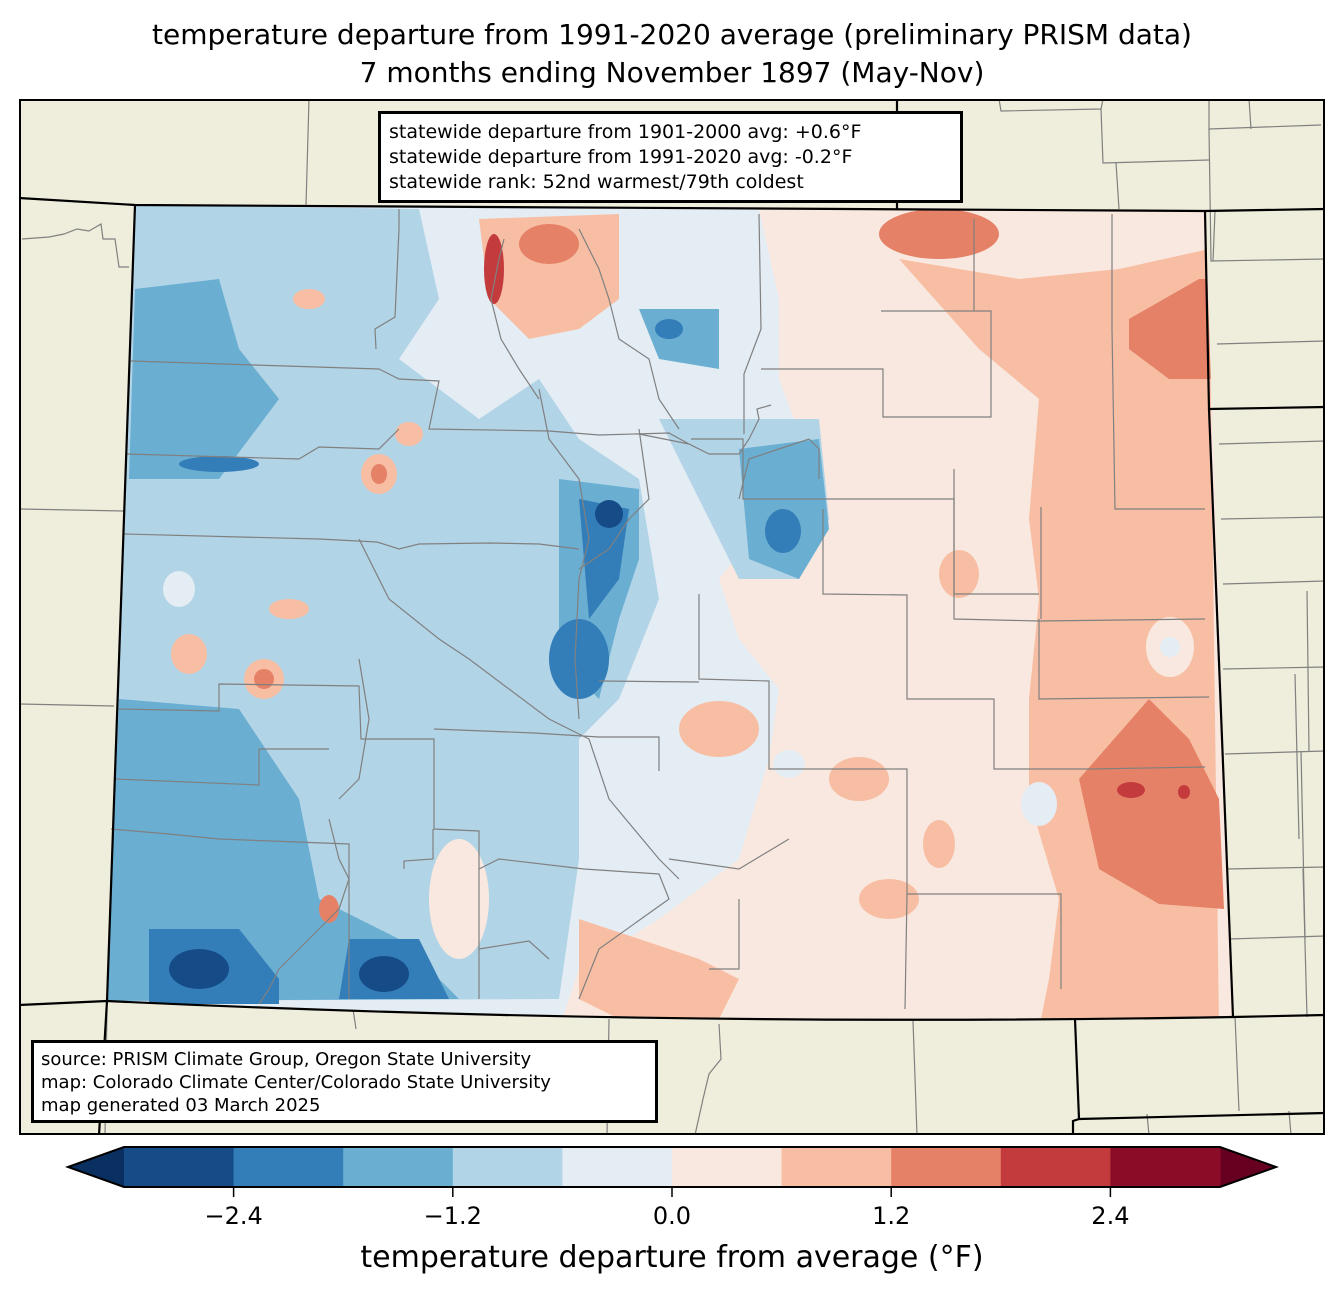 The image size is (1344, 1299). Describe the element at coordinates (181, 1105) in the screenshot. I see `generated-date-line: map generated 03 March 2025` at that location.